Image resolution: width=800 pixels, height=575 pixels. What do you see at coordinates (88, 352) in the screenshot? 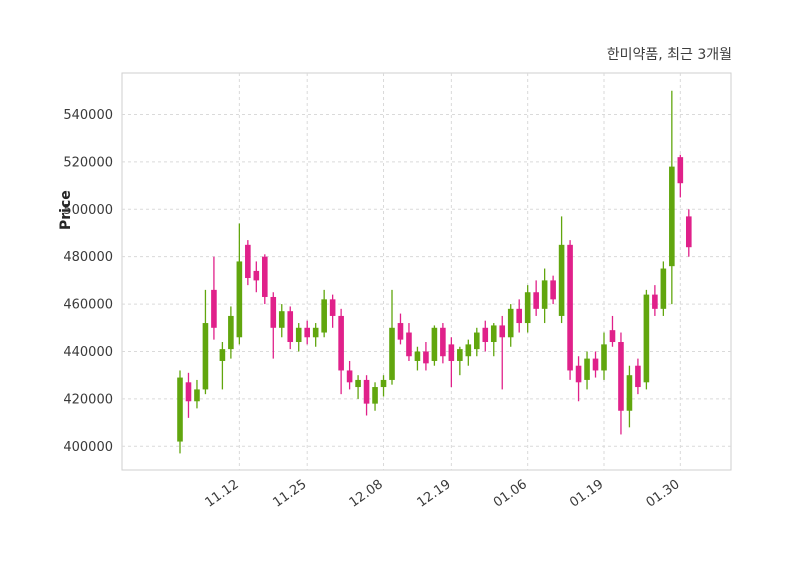
I see `y-tick-label: 440000` at bounding box center [88, 352].